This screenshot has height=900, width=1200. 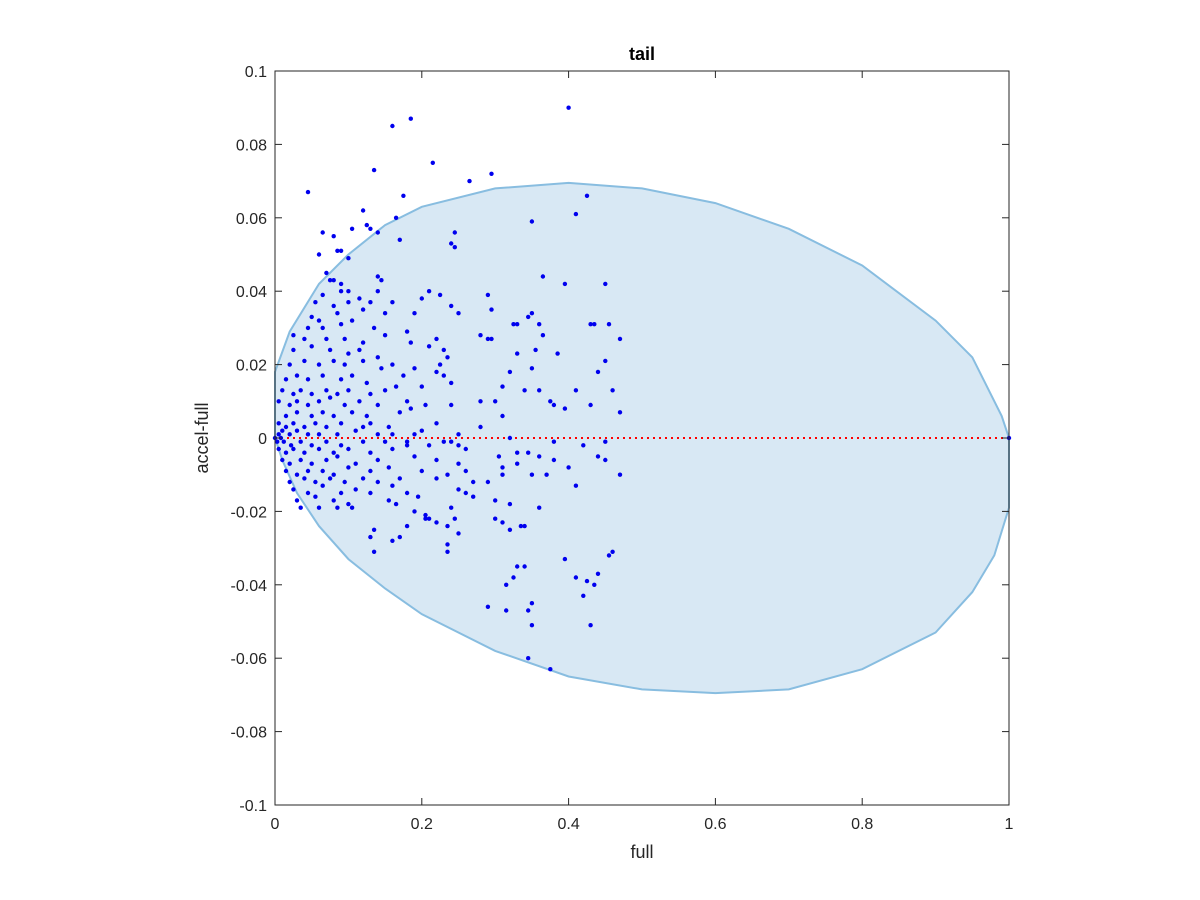 I want to click on y-axis-label: accel-full, so click(x=202, y=437).